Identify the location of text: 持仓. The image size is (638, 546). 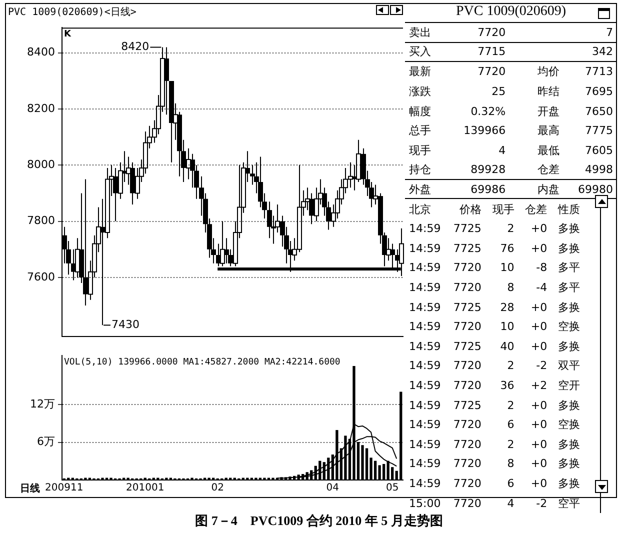
(420, 169).